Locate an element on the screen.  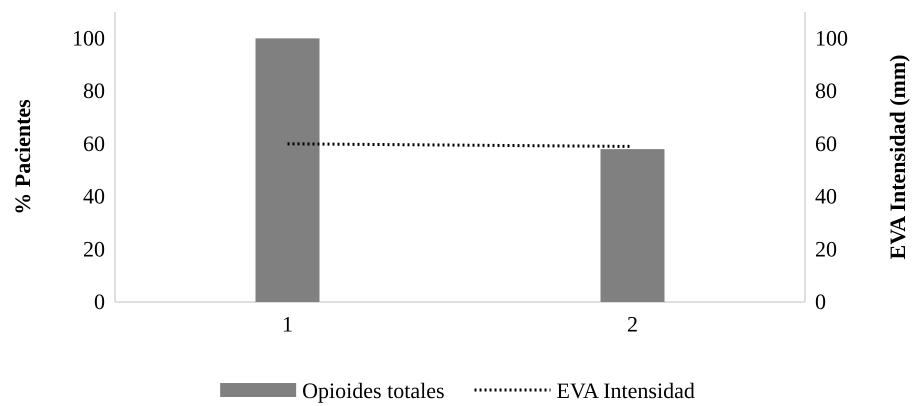
y-tick-label: 40 is located at coordinates (94, 196).